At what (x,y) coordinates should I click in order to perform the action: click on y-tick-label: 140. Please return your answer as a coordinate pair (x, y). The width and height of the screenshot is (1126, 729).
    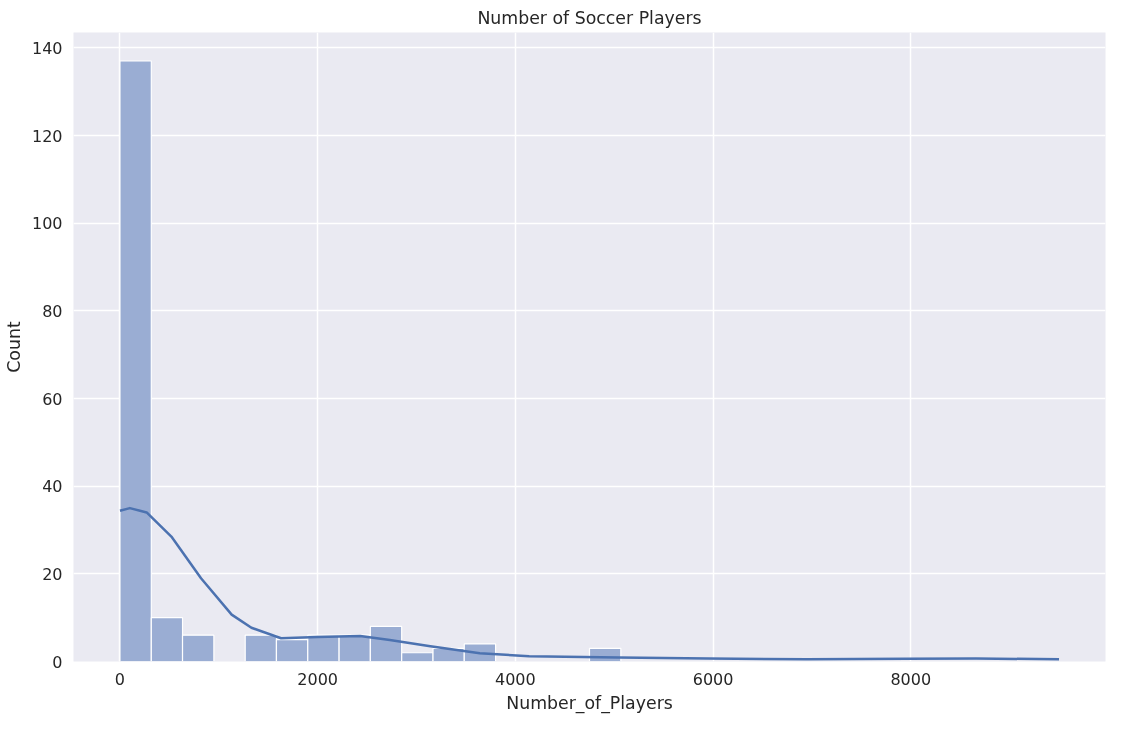
    Looking at the image, I should click on (47, 48).